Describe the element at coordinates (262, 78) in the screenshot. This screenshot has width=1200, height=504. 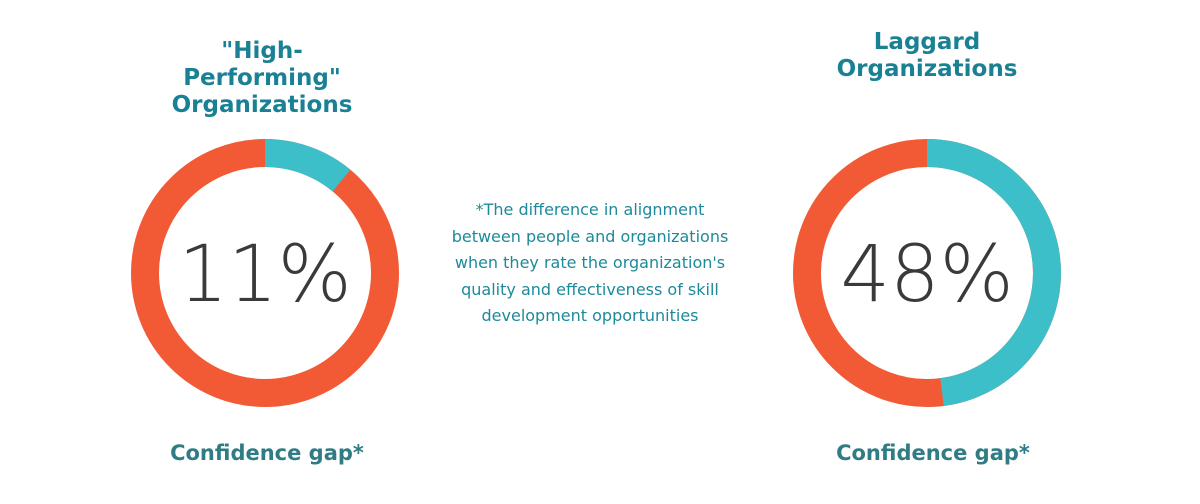
I see `chart-title: "High-Performing" Organizations` at that location.